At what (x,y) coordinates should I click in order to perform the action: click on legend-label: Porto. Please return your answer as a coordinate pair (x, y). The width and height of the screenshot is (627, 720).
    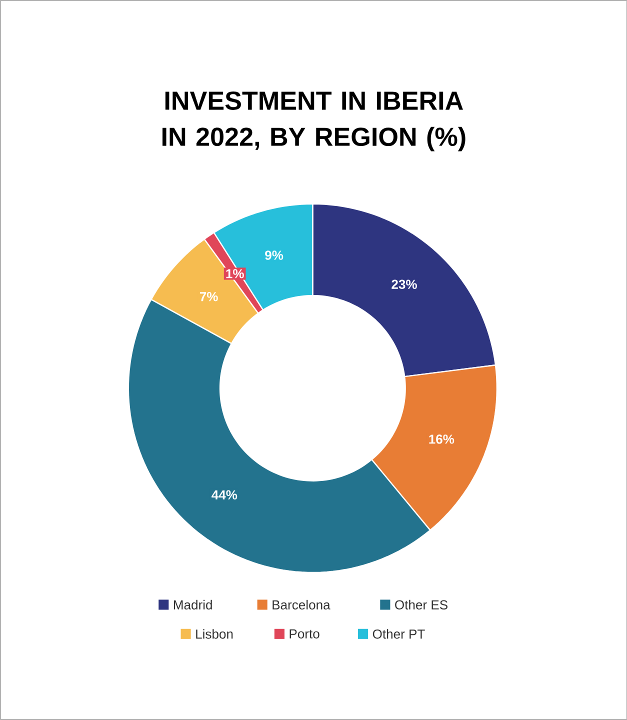
    Looking at the image, I should click on (305, 633).